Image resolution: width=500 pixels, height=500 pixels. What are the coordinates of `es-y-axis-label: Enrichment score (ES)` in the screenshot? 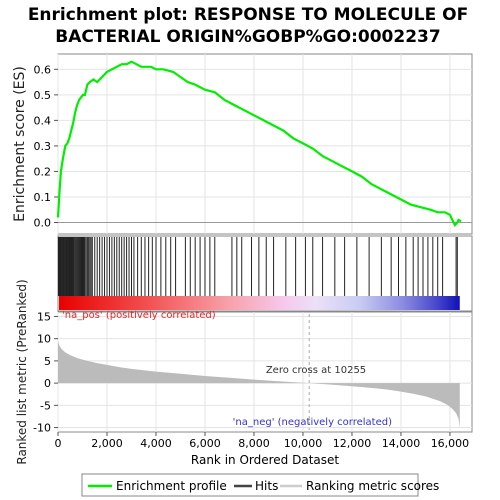 It's located at (20, 144).